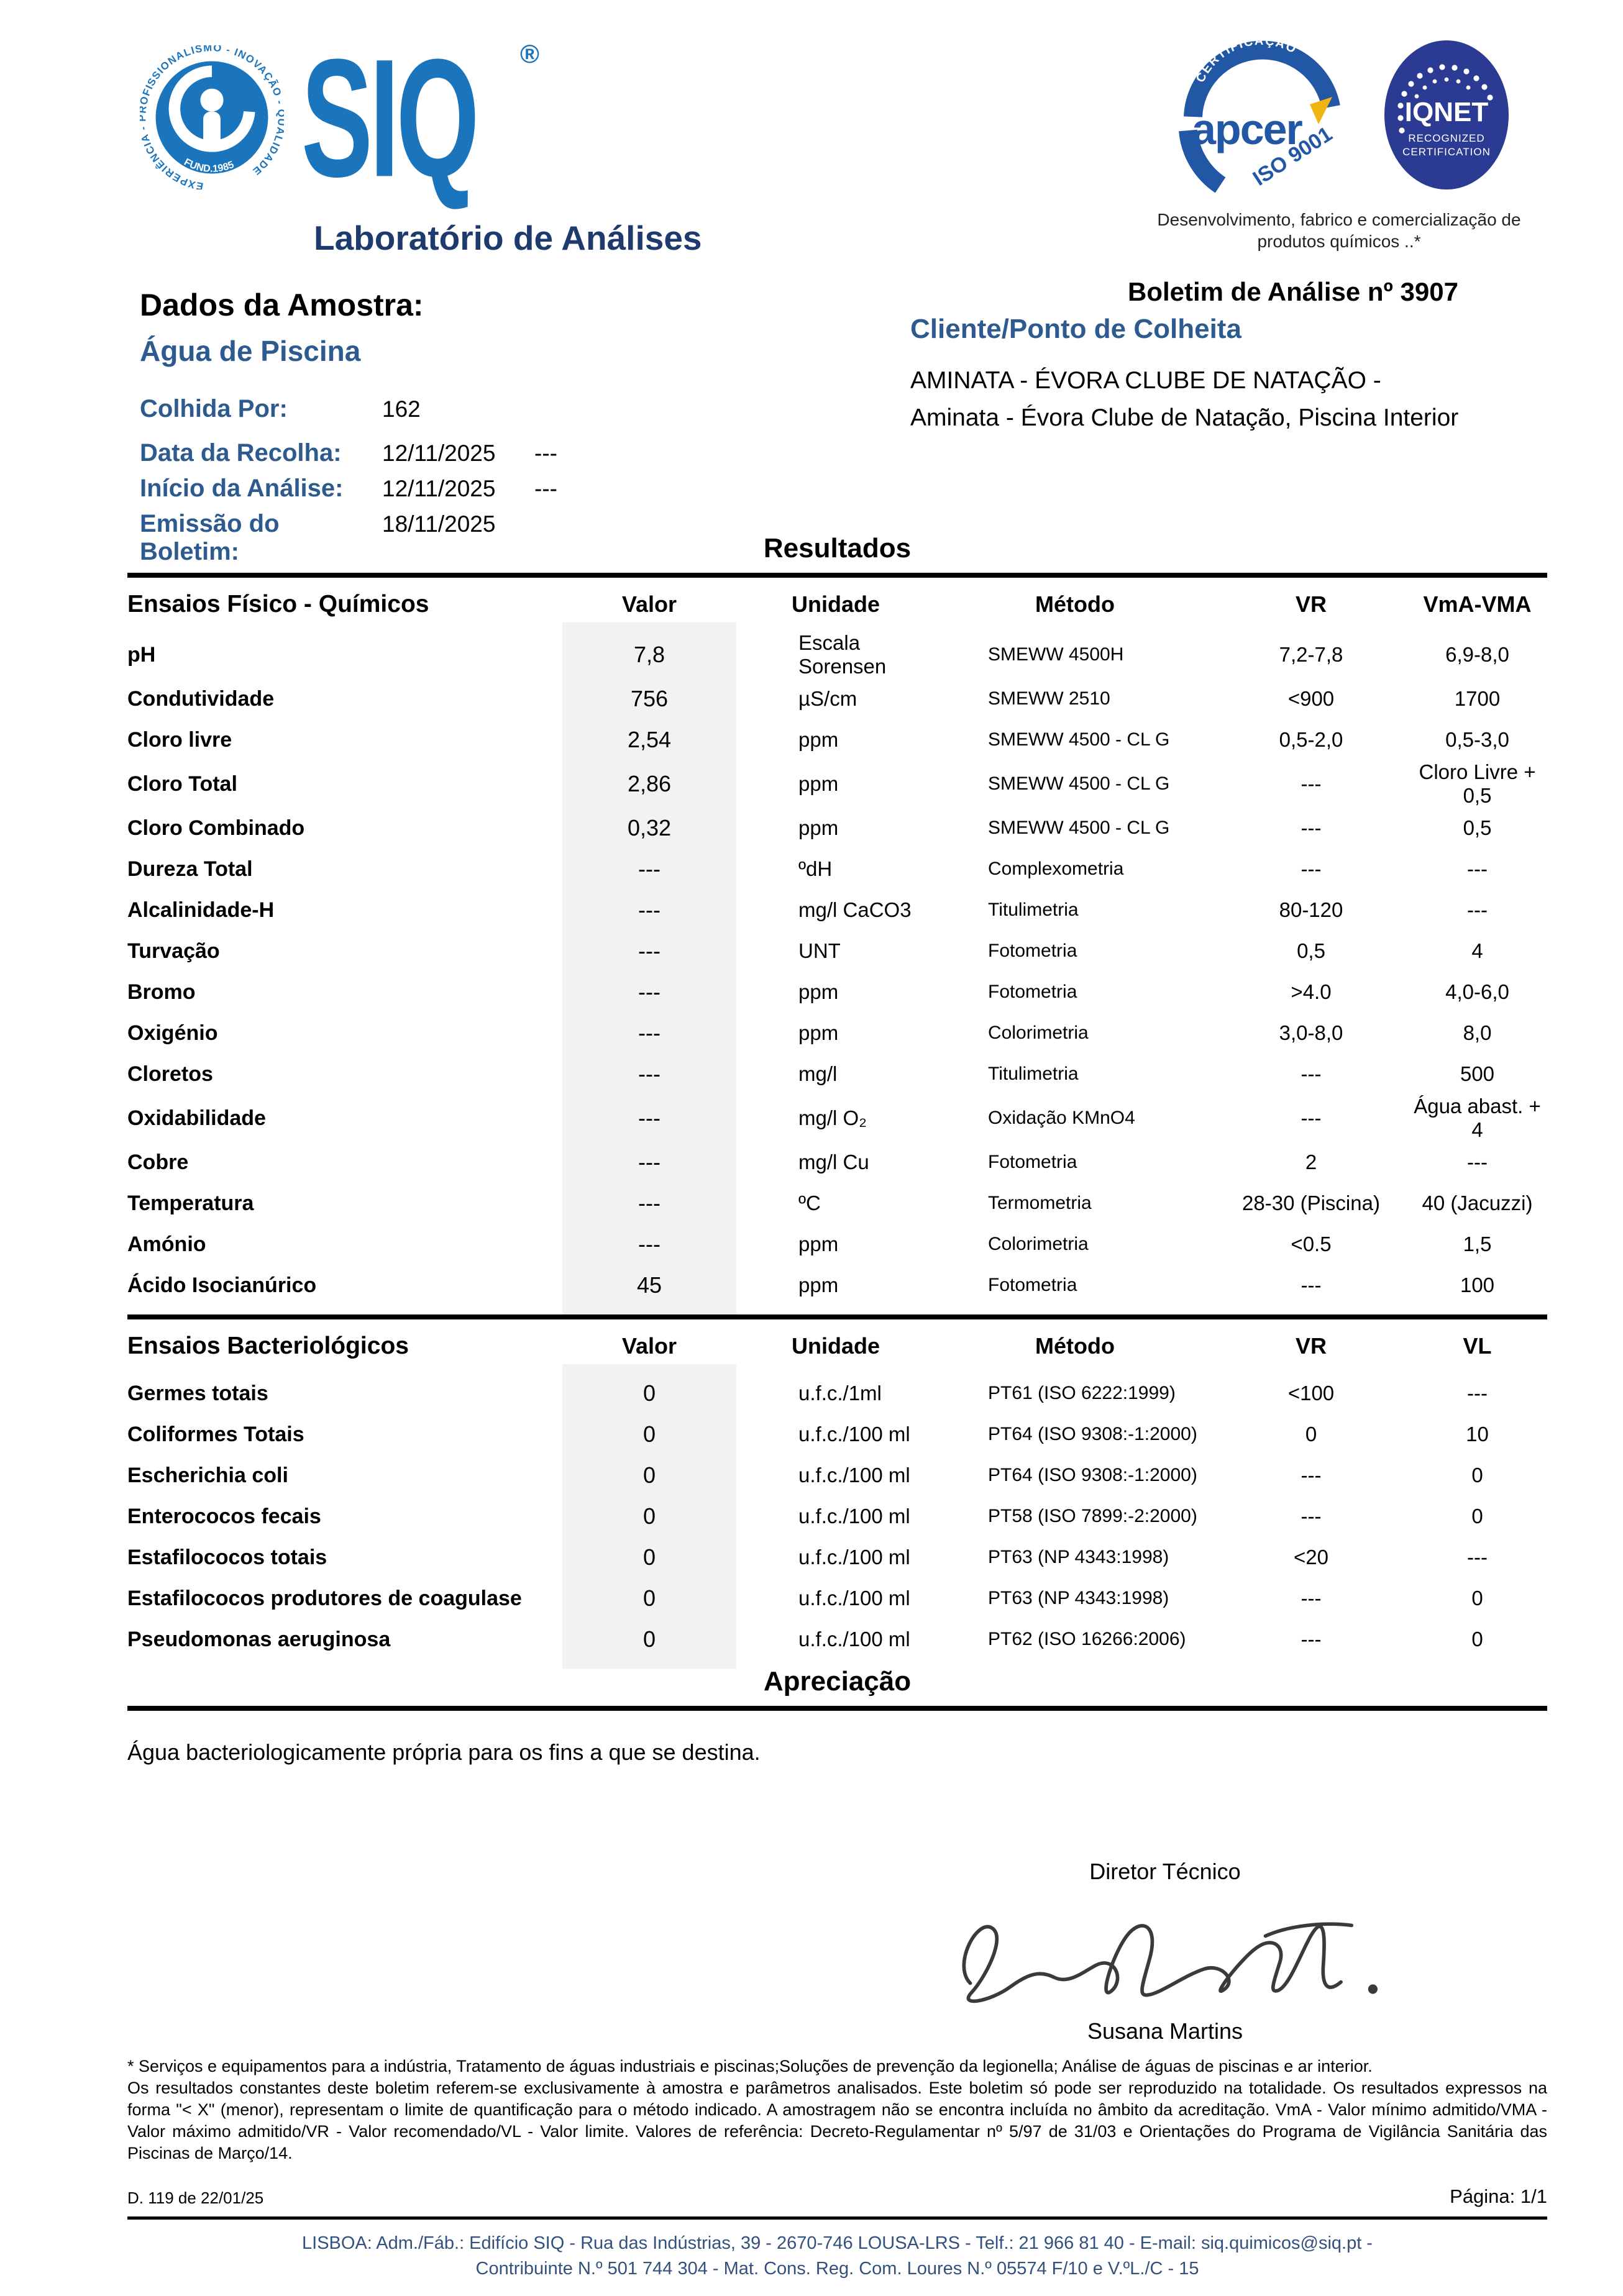 This screenshot has height=2296, width=1623. I want to click on param-vr: 28-30 (Piscina), so click(1311, 1202).